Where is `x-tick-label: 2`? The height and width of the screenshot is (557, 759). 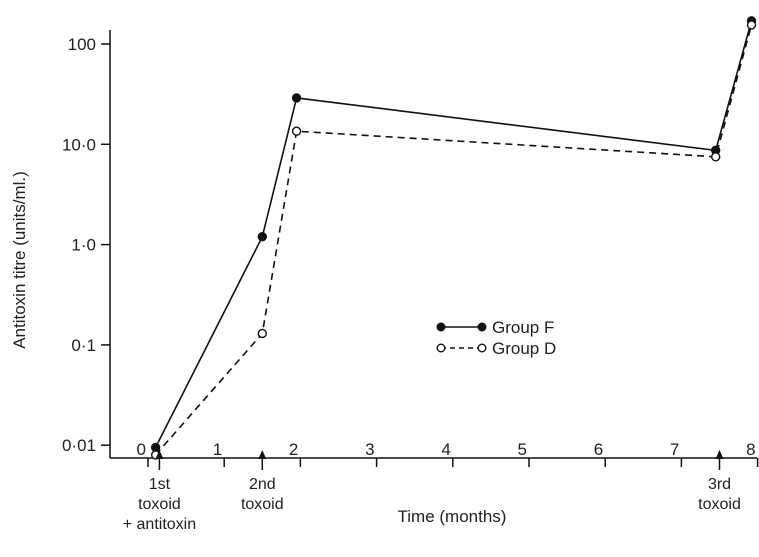 x-tick-label: 2 is located at coordinates (293, 449).